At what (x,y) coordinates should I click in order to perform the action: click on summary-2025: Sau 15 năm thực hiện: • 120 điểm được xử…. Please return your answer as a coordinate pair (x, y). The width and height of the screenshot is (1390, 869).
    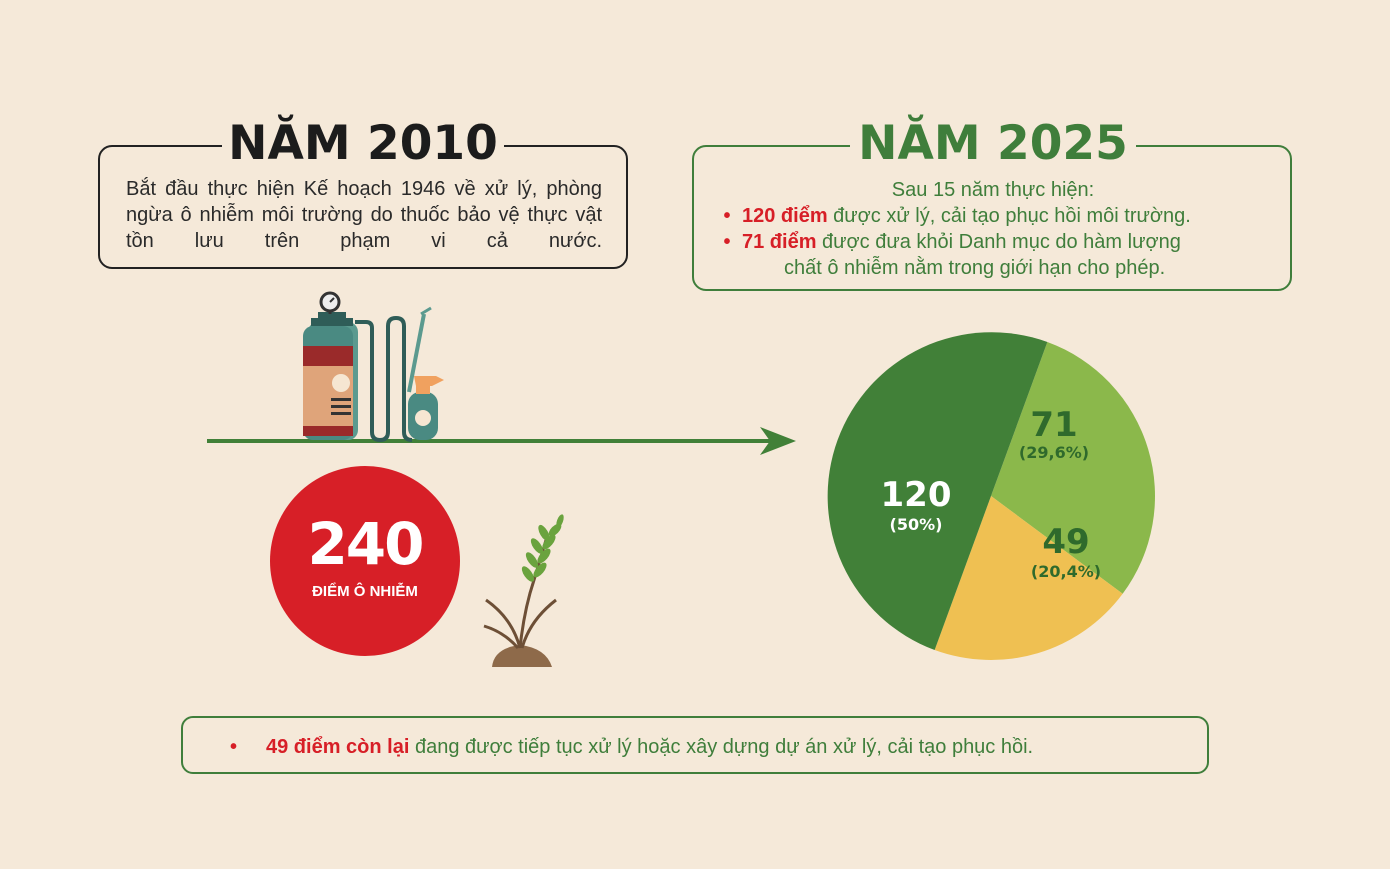
    Looking at the image, I should click on (993, 229).